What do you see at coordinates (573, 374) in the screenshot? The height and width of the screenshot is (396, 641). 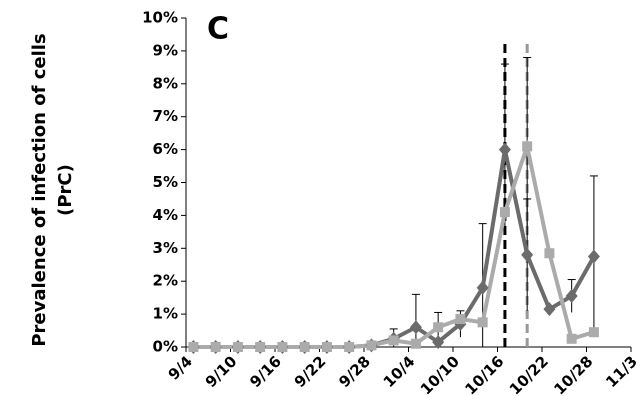 I see `x-tick-label: 10/28` at bounding box center [573, 374].